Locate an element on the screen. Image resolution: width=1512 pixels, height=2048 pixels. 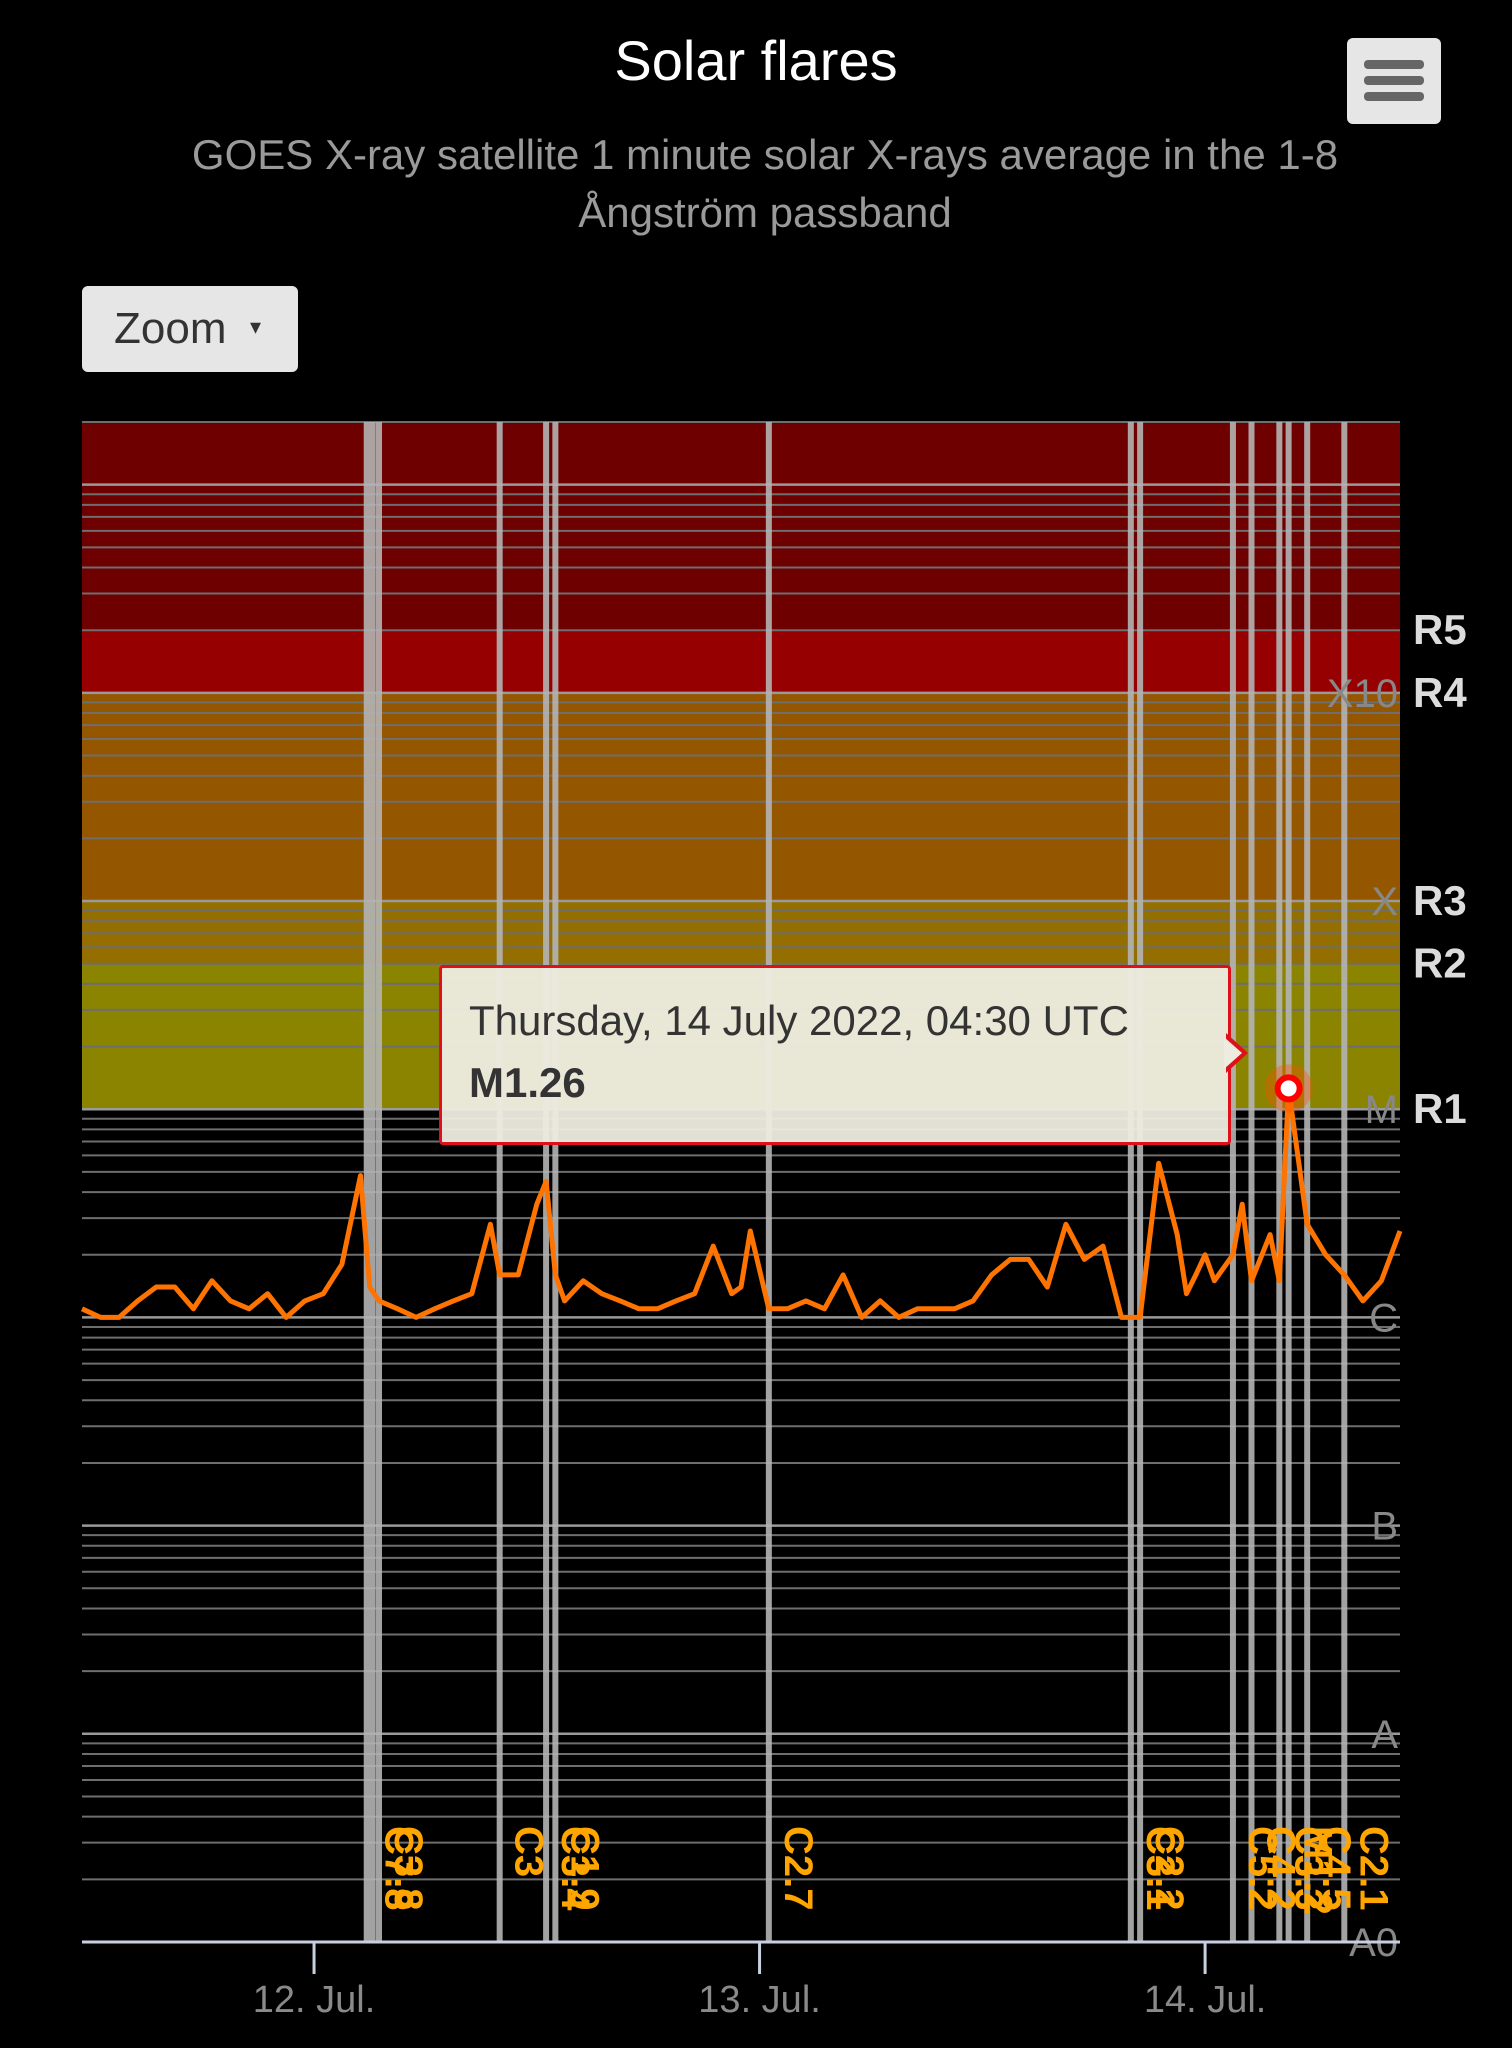
chevron-down-icon: ▾ is located at coordinates (256, 326).